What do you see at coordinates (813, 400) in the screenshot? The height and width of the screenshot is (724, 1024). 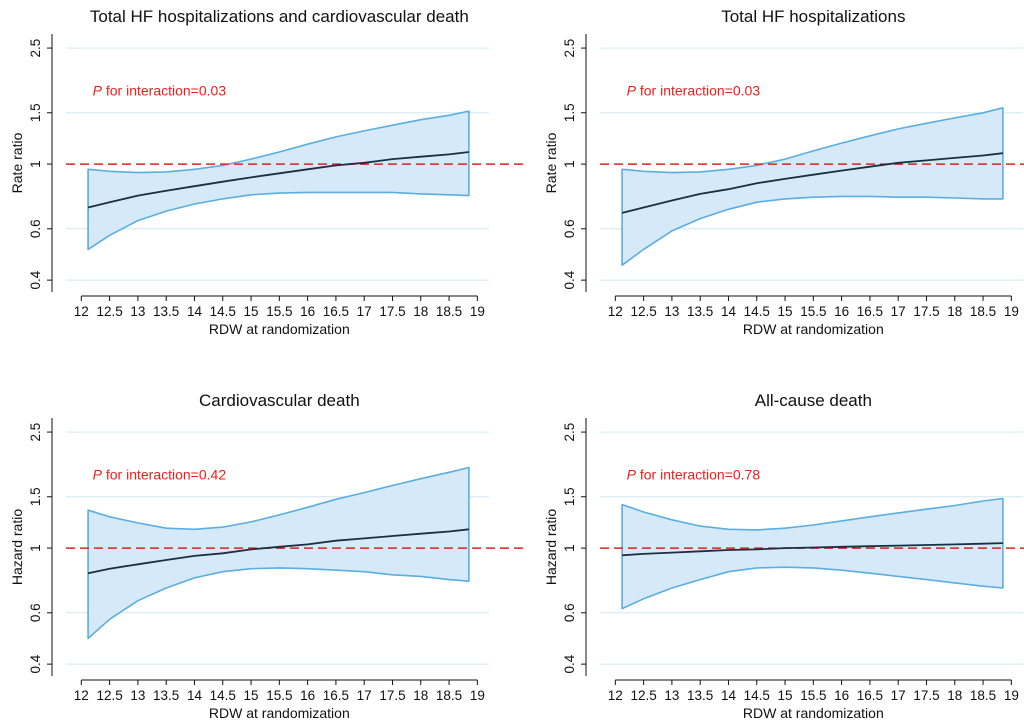 I see `chart-title: All-cause death` at bounding box center [813, 400].